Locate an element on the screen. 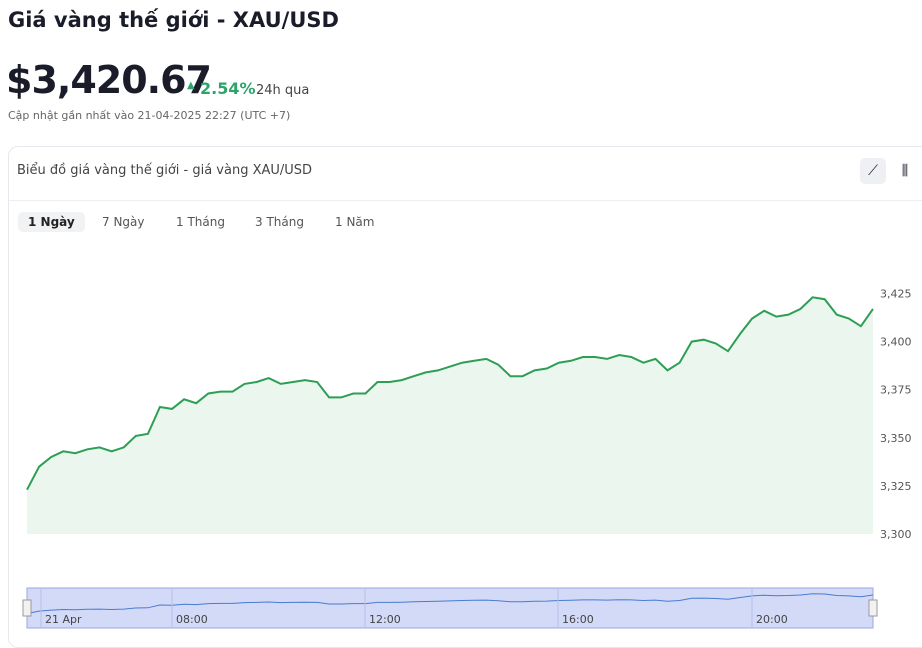  navigator is located at coordinates (450, 608).